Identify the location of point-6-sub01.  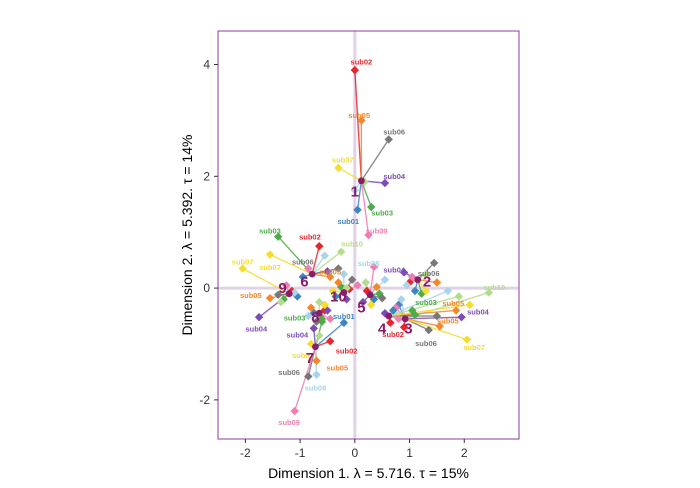
(303, 277).